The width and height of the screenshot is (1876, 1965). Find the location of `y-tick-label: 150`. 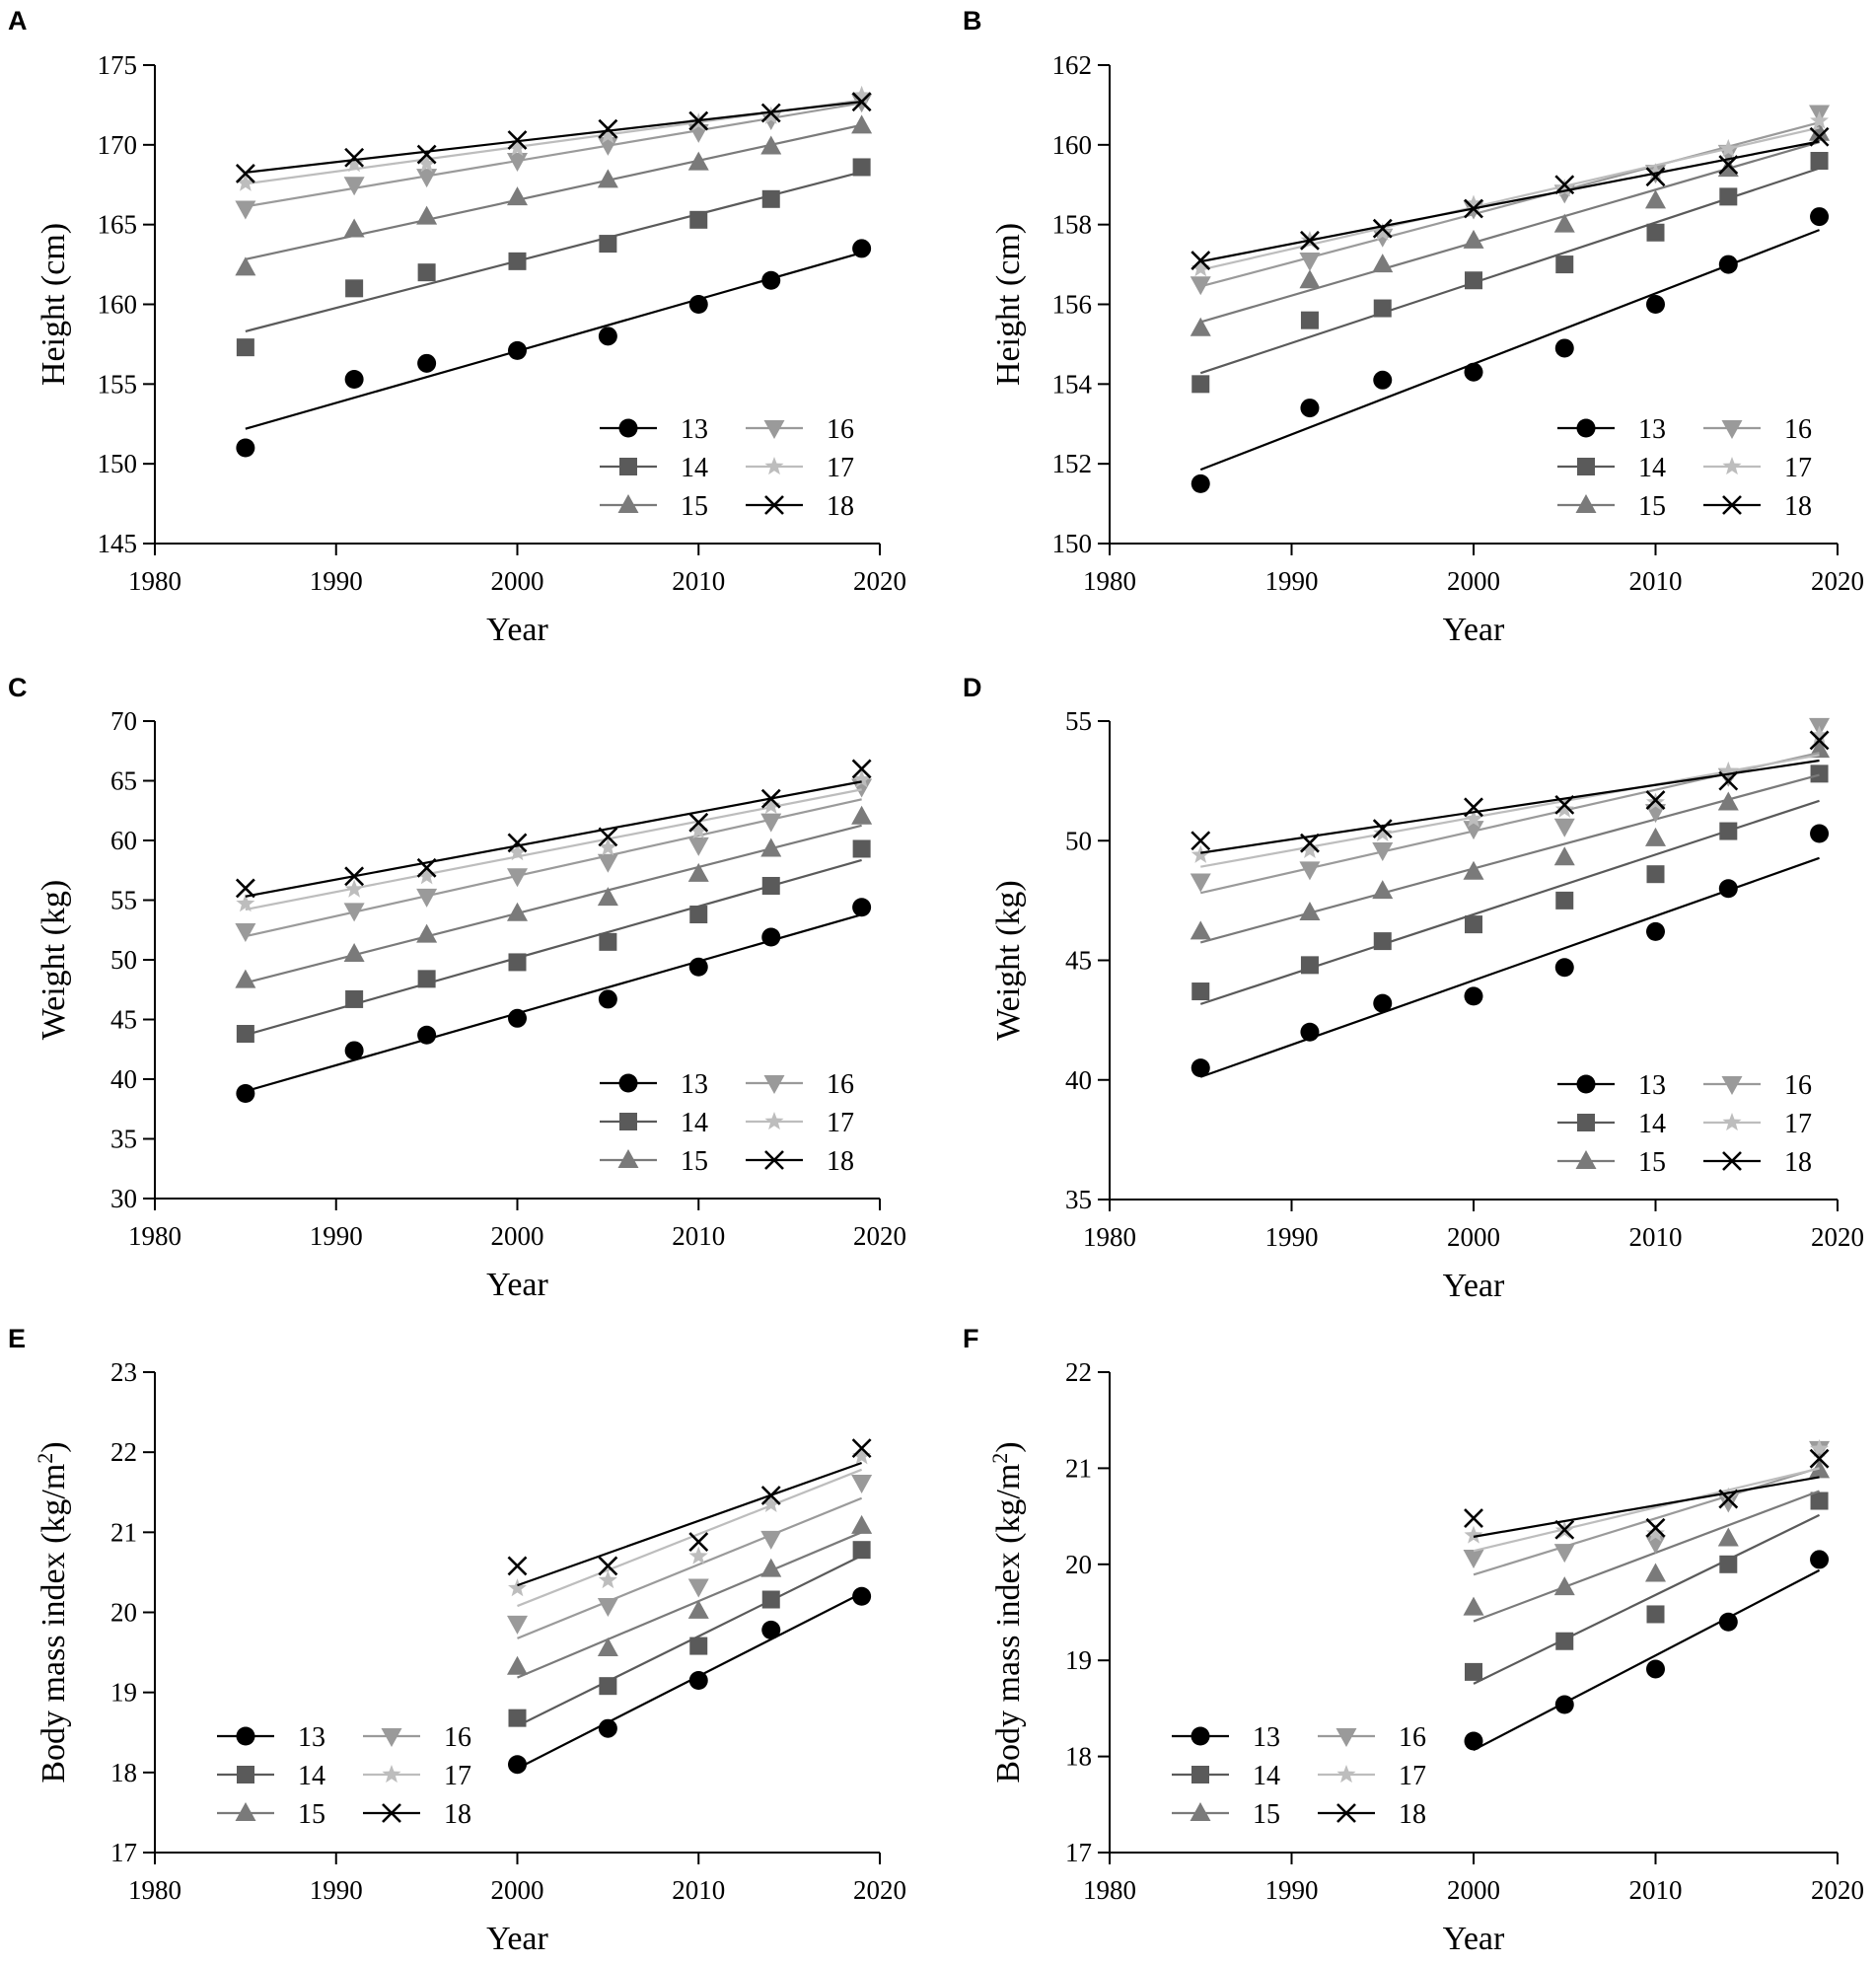

y-tick-label: 150 is located at coordinates (1072, 543).